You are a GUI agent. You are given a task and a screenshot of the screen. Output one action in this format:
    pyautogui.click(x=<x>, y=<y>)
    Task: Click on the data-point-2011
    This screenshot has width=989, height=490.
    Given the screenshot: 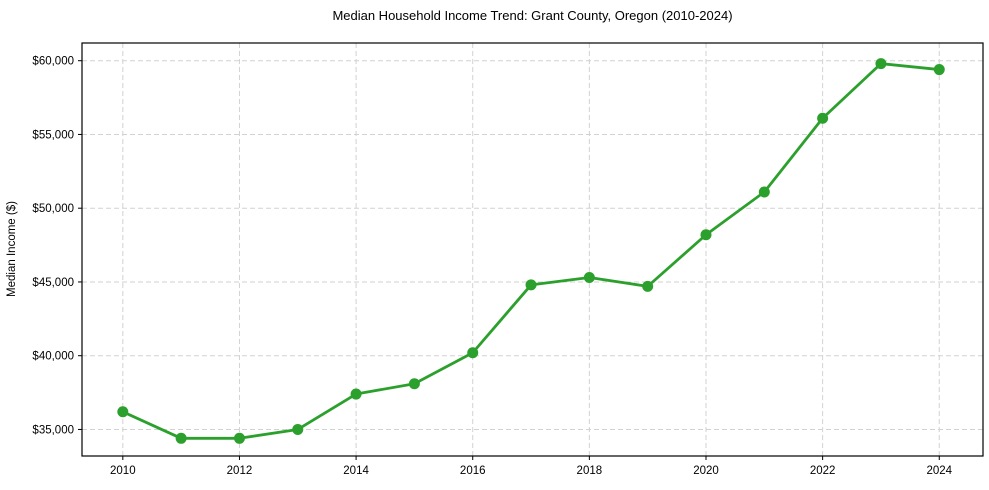 What is the action you would take?
    pyautogui.click(x=181, y=438)
    